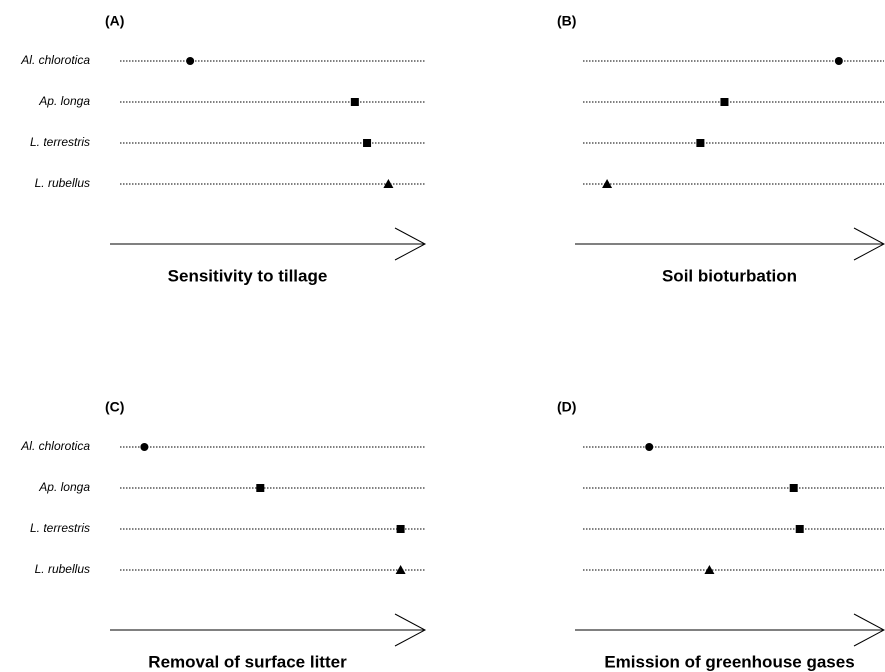  I want to click on panel-letter: (B), so click(566, 21).